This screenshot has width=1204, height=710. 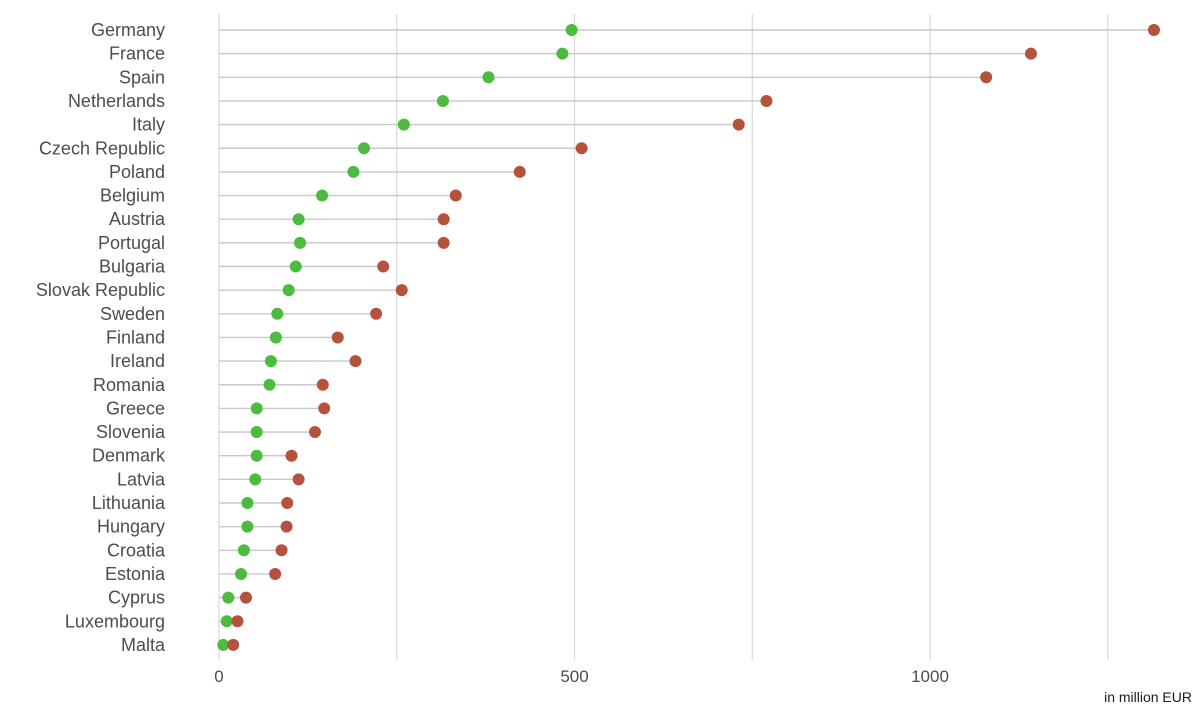 What do you see at coordinates (571, 30) in the screenshot?
I see `low-point-germany` at bounding box center [571, 30].